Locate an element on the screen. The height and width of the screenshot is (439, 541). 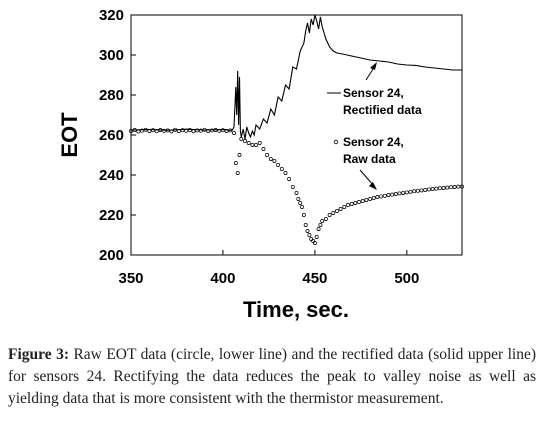
legend-raw-swatch is located at coordinates (336, 142).